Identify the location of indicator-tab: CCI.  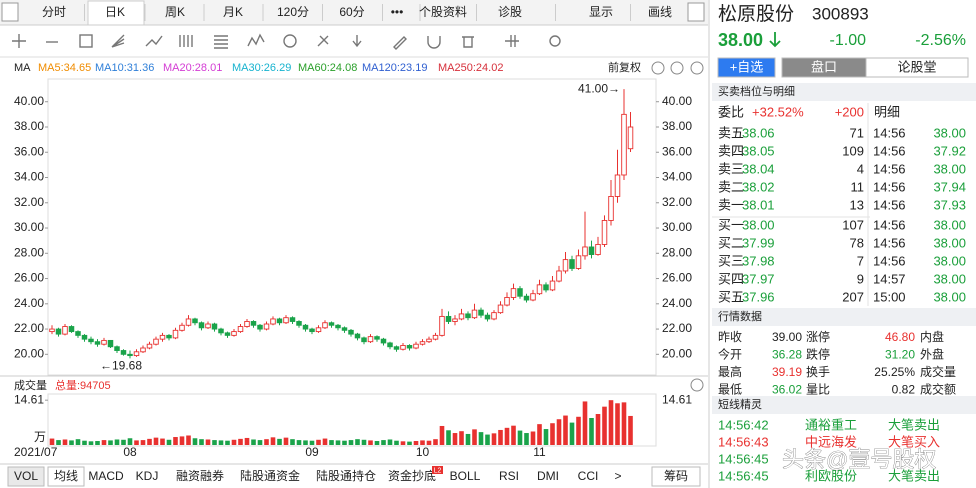
(588, 476).